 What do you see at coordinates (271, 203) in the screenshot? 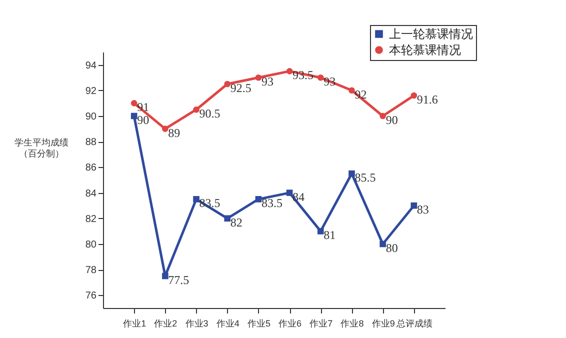
I see `data-label: 83.5` at bounding box center [271, 203].